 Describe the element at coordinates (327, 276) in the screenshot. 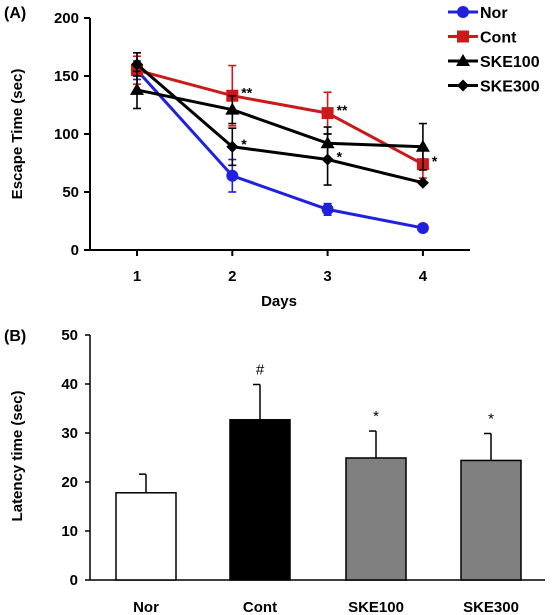

I see `x-tick-label: 3` at that location.